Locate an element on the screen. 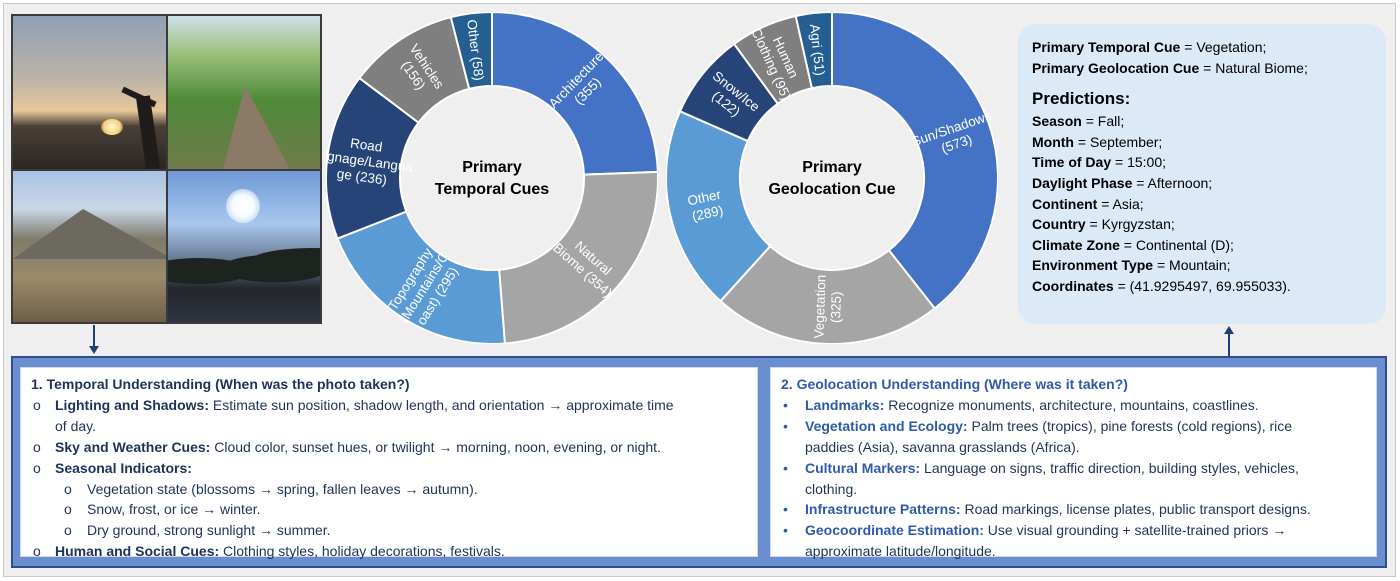 This screenshot has height=581, width=1400. prediction-row: Coordinates = (41.9295497, 69.955033). is located at coordinates (1161, 285).